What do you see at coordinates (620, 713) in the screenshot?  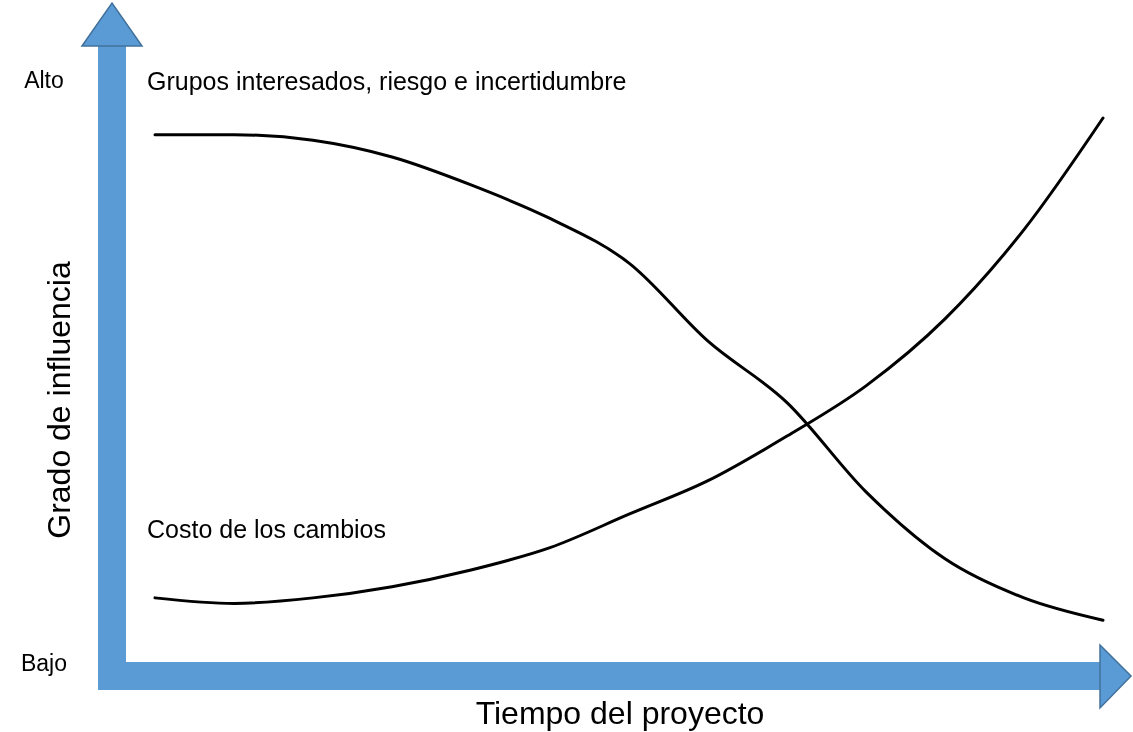 I see `x-axis-title: Tiempo del proyecto` at bounding box center [620, 713].